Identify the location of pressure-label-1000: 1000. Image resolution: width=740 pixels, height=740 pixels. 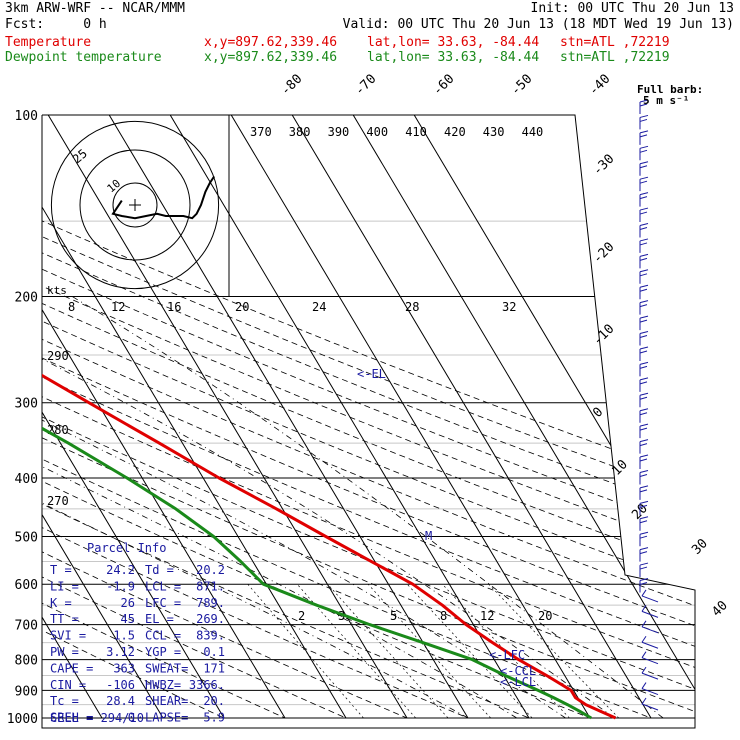
(22, 719).